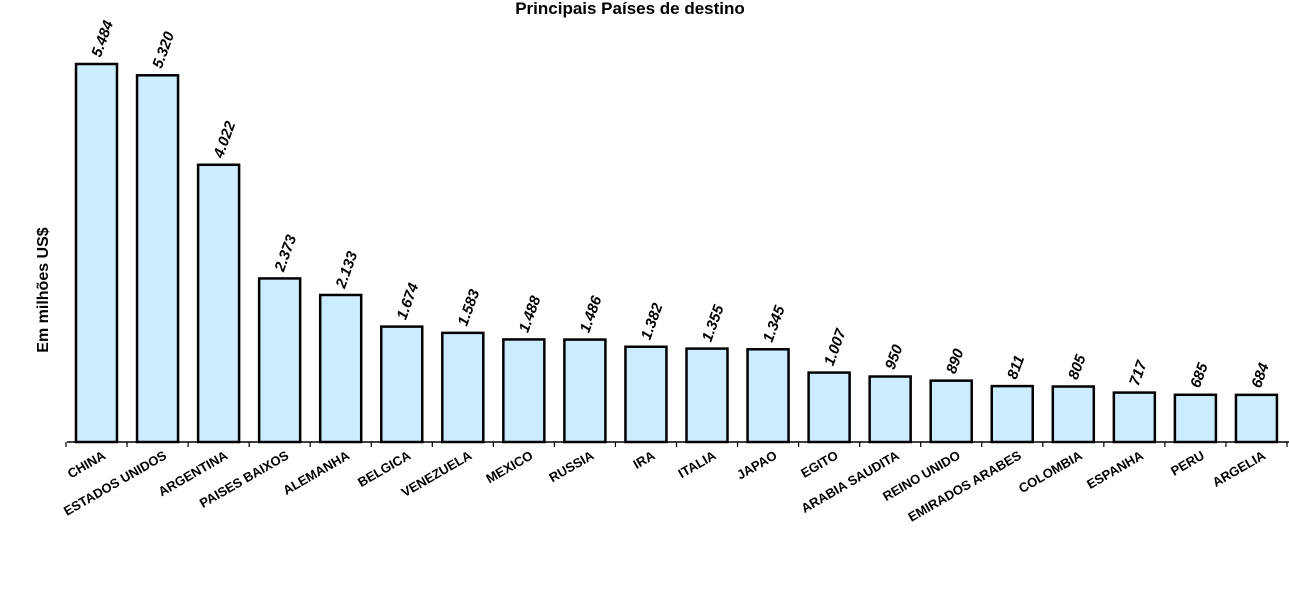 This screenshot has height=597, width=1289. I want to click on x-tick-label: JAPAO, so click(756, 465).